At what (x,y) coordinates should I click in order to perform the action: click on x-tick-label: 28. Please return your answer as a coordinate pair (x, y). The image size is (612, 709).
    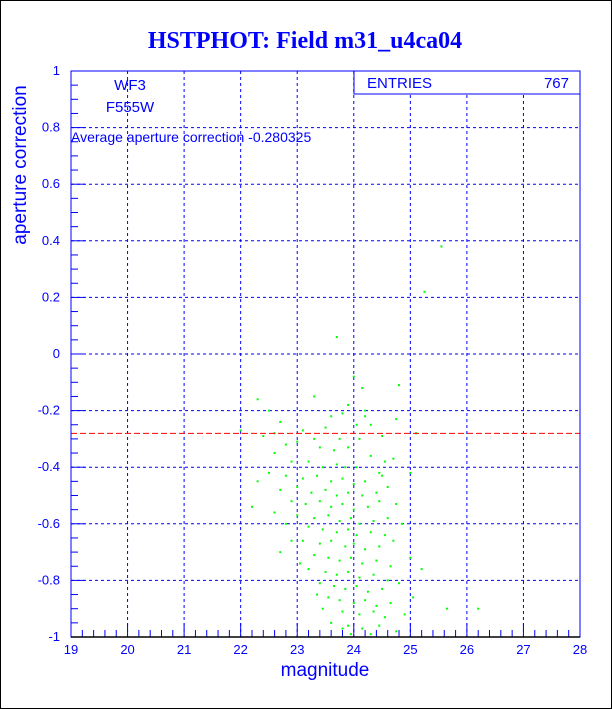
    Looking at the image, I should click on (580, 649).